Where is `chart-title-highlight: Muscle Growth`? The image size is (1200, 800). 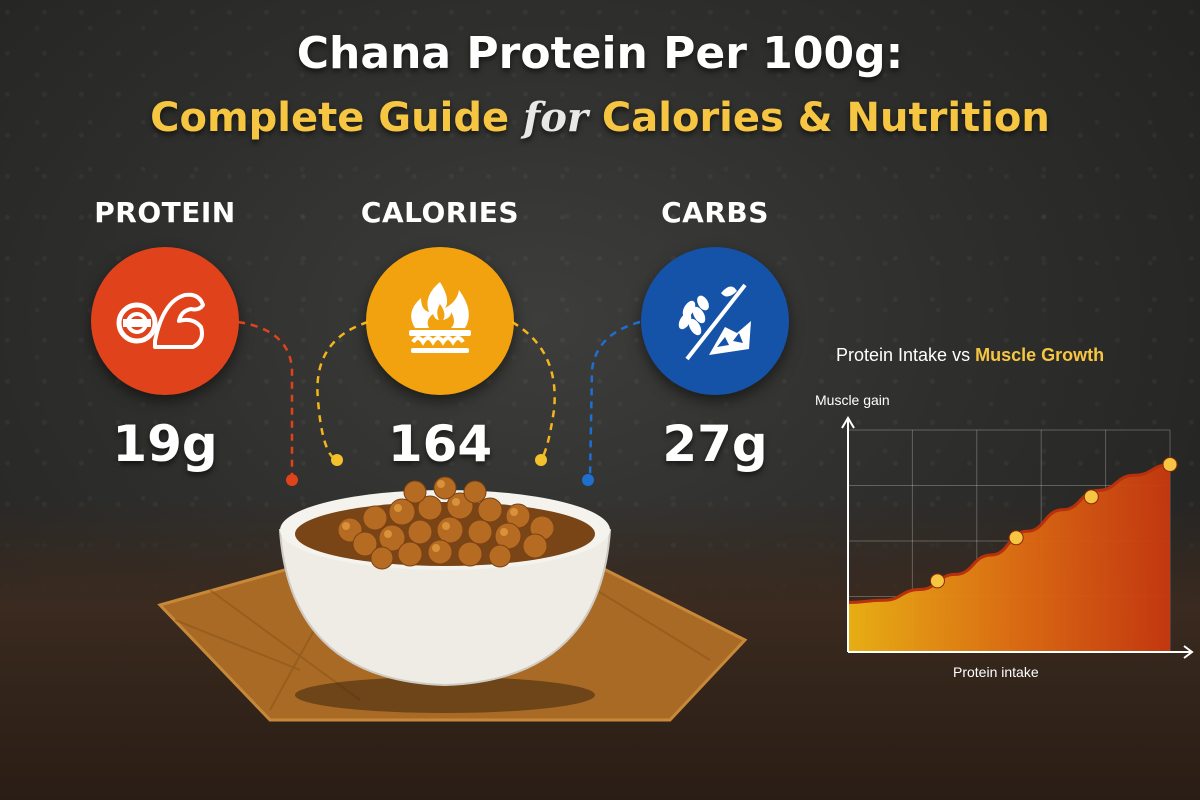 chart-title-highlight: Muscle Growth is located at coordinates (1040, 355).